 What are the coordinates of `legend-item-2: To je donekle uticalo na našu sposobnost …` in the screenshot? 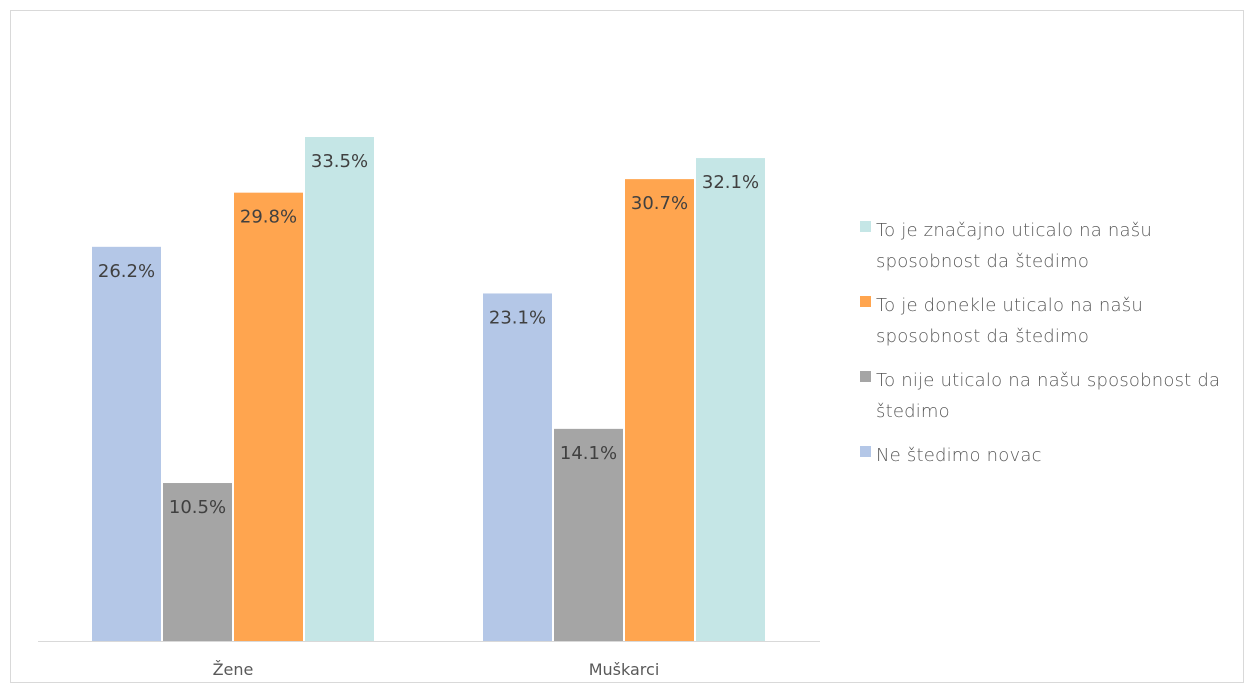 It's located at (1052, 321).